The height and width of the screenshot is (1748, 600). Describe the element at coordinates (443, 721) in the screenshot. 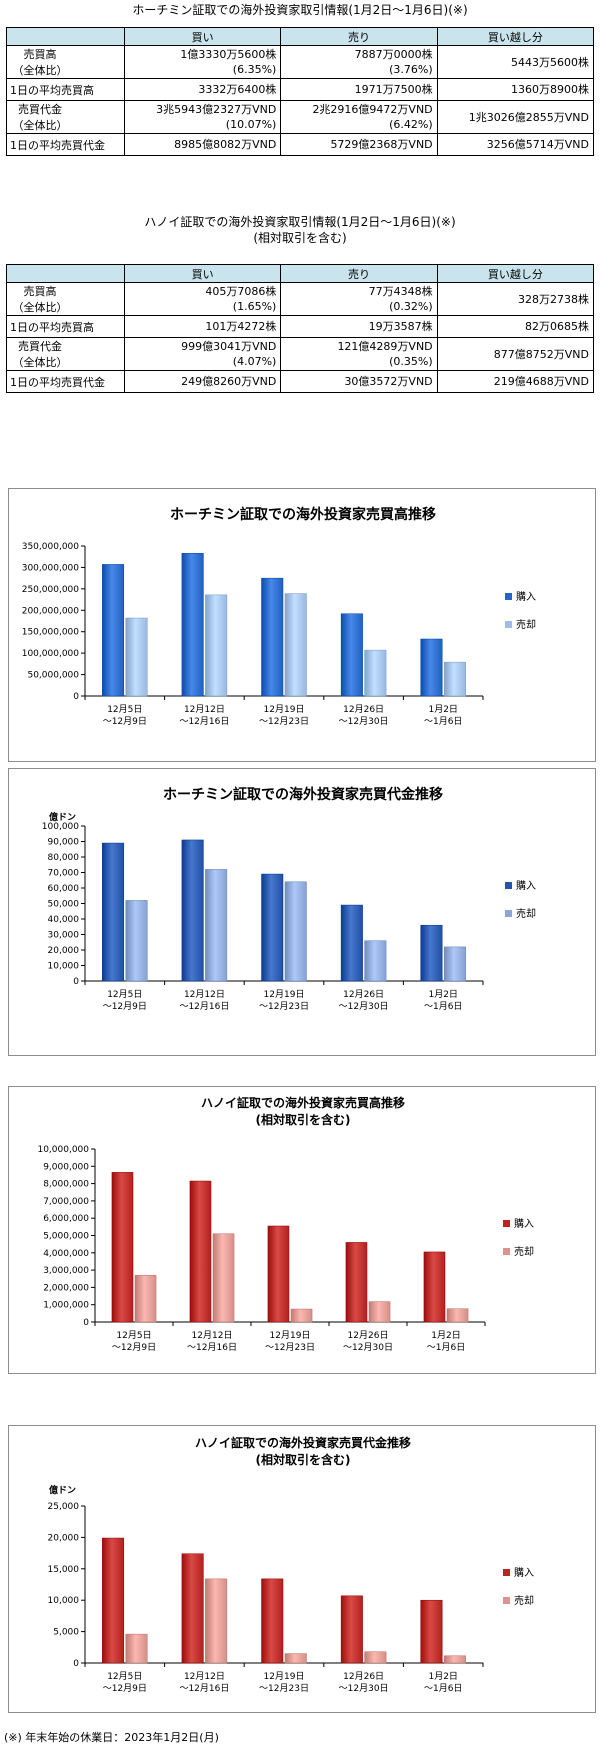

I see `x-tick-label: ～1月6日` at that location.